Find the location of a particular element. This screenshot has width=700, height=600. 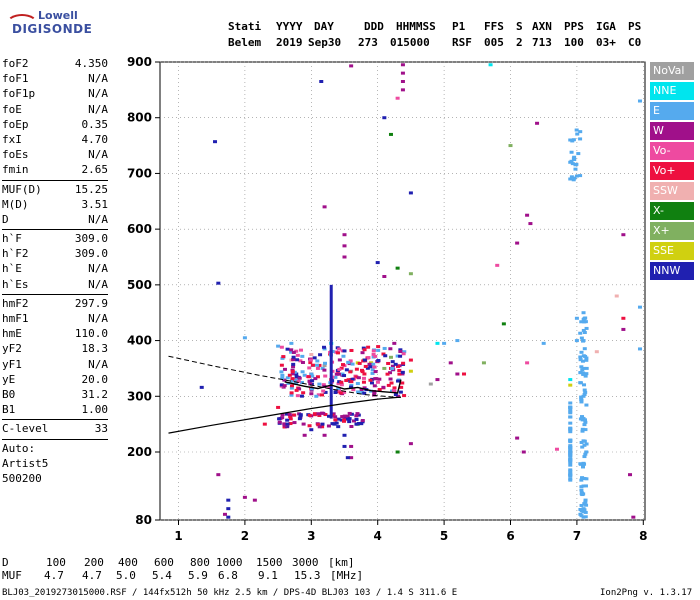

param-key: fmin is located at coordinates (15, 170).